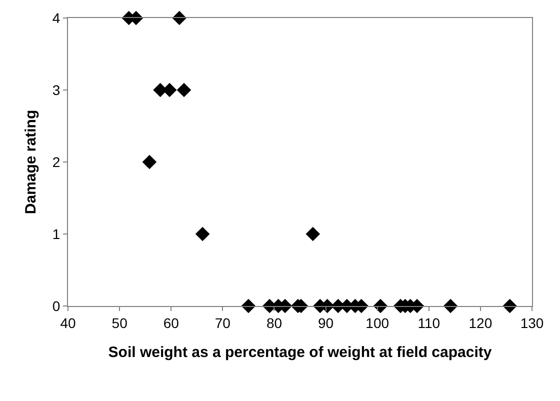 Image resolution: width=560 pixels, height=401 pixels. Describe the element at coordinates (326, 322) in the screenshot. I see `x-tick-label: 90` at that location.